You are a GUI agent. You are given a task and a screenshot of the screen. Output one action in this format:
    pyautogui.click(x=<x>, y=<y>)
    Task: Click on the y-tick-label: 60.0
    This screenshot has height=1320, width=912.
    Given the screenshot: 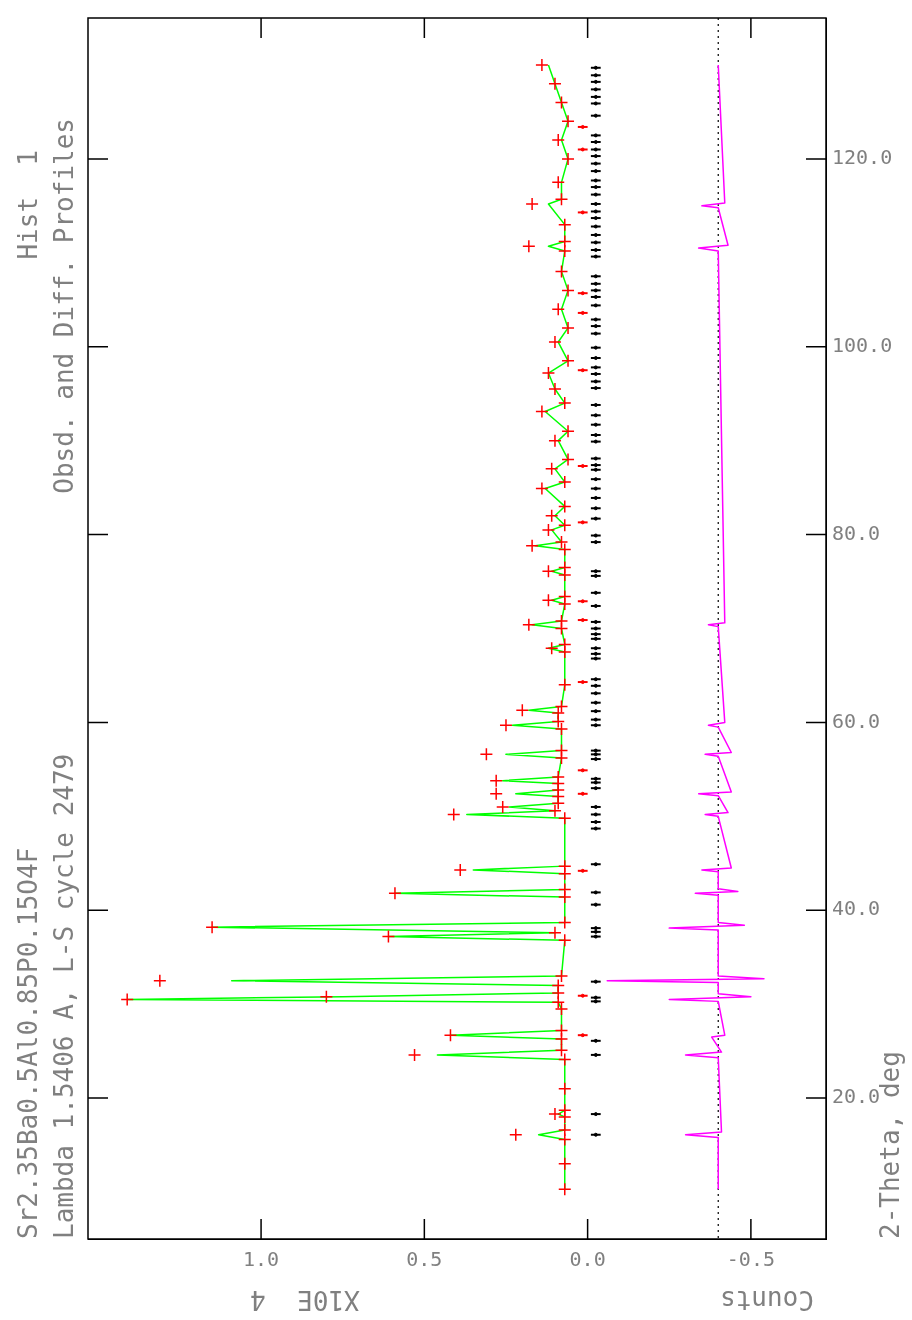 What is the action you would take?
    pyautogui.click(x=856, y=720)
    